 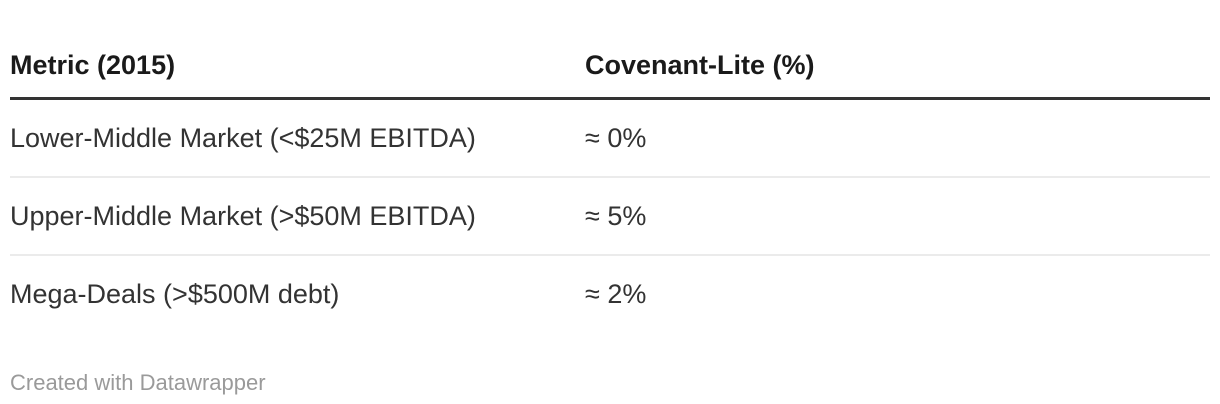 What do you see at coordinates (175, 294) in the screenshot?
I see `metric-cell: Mega-Deals (>$500M debt)` at bounding box center [175, 294].